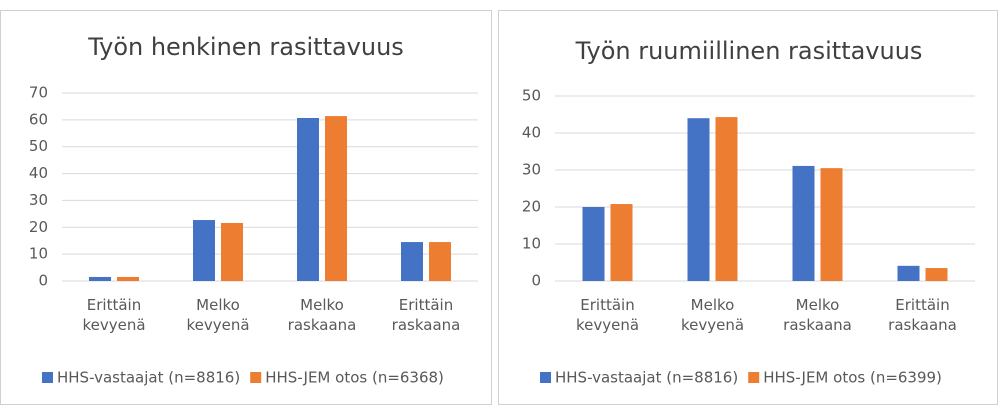  I want to click on legend-label: HHS-JEM otos (n=6368), so click(354, 378).